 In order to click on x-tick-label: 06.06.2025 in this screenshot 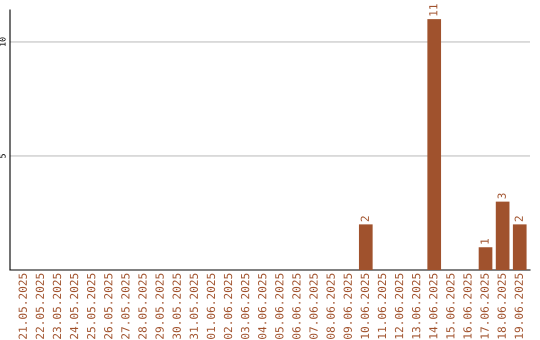, I will do `click(296, 306)`.